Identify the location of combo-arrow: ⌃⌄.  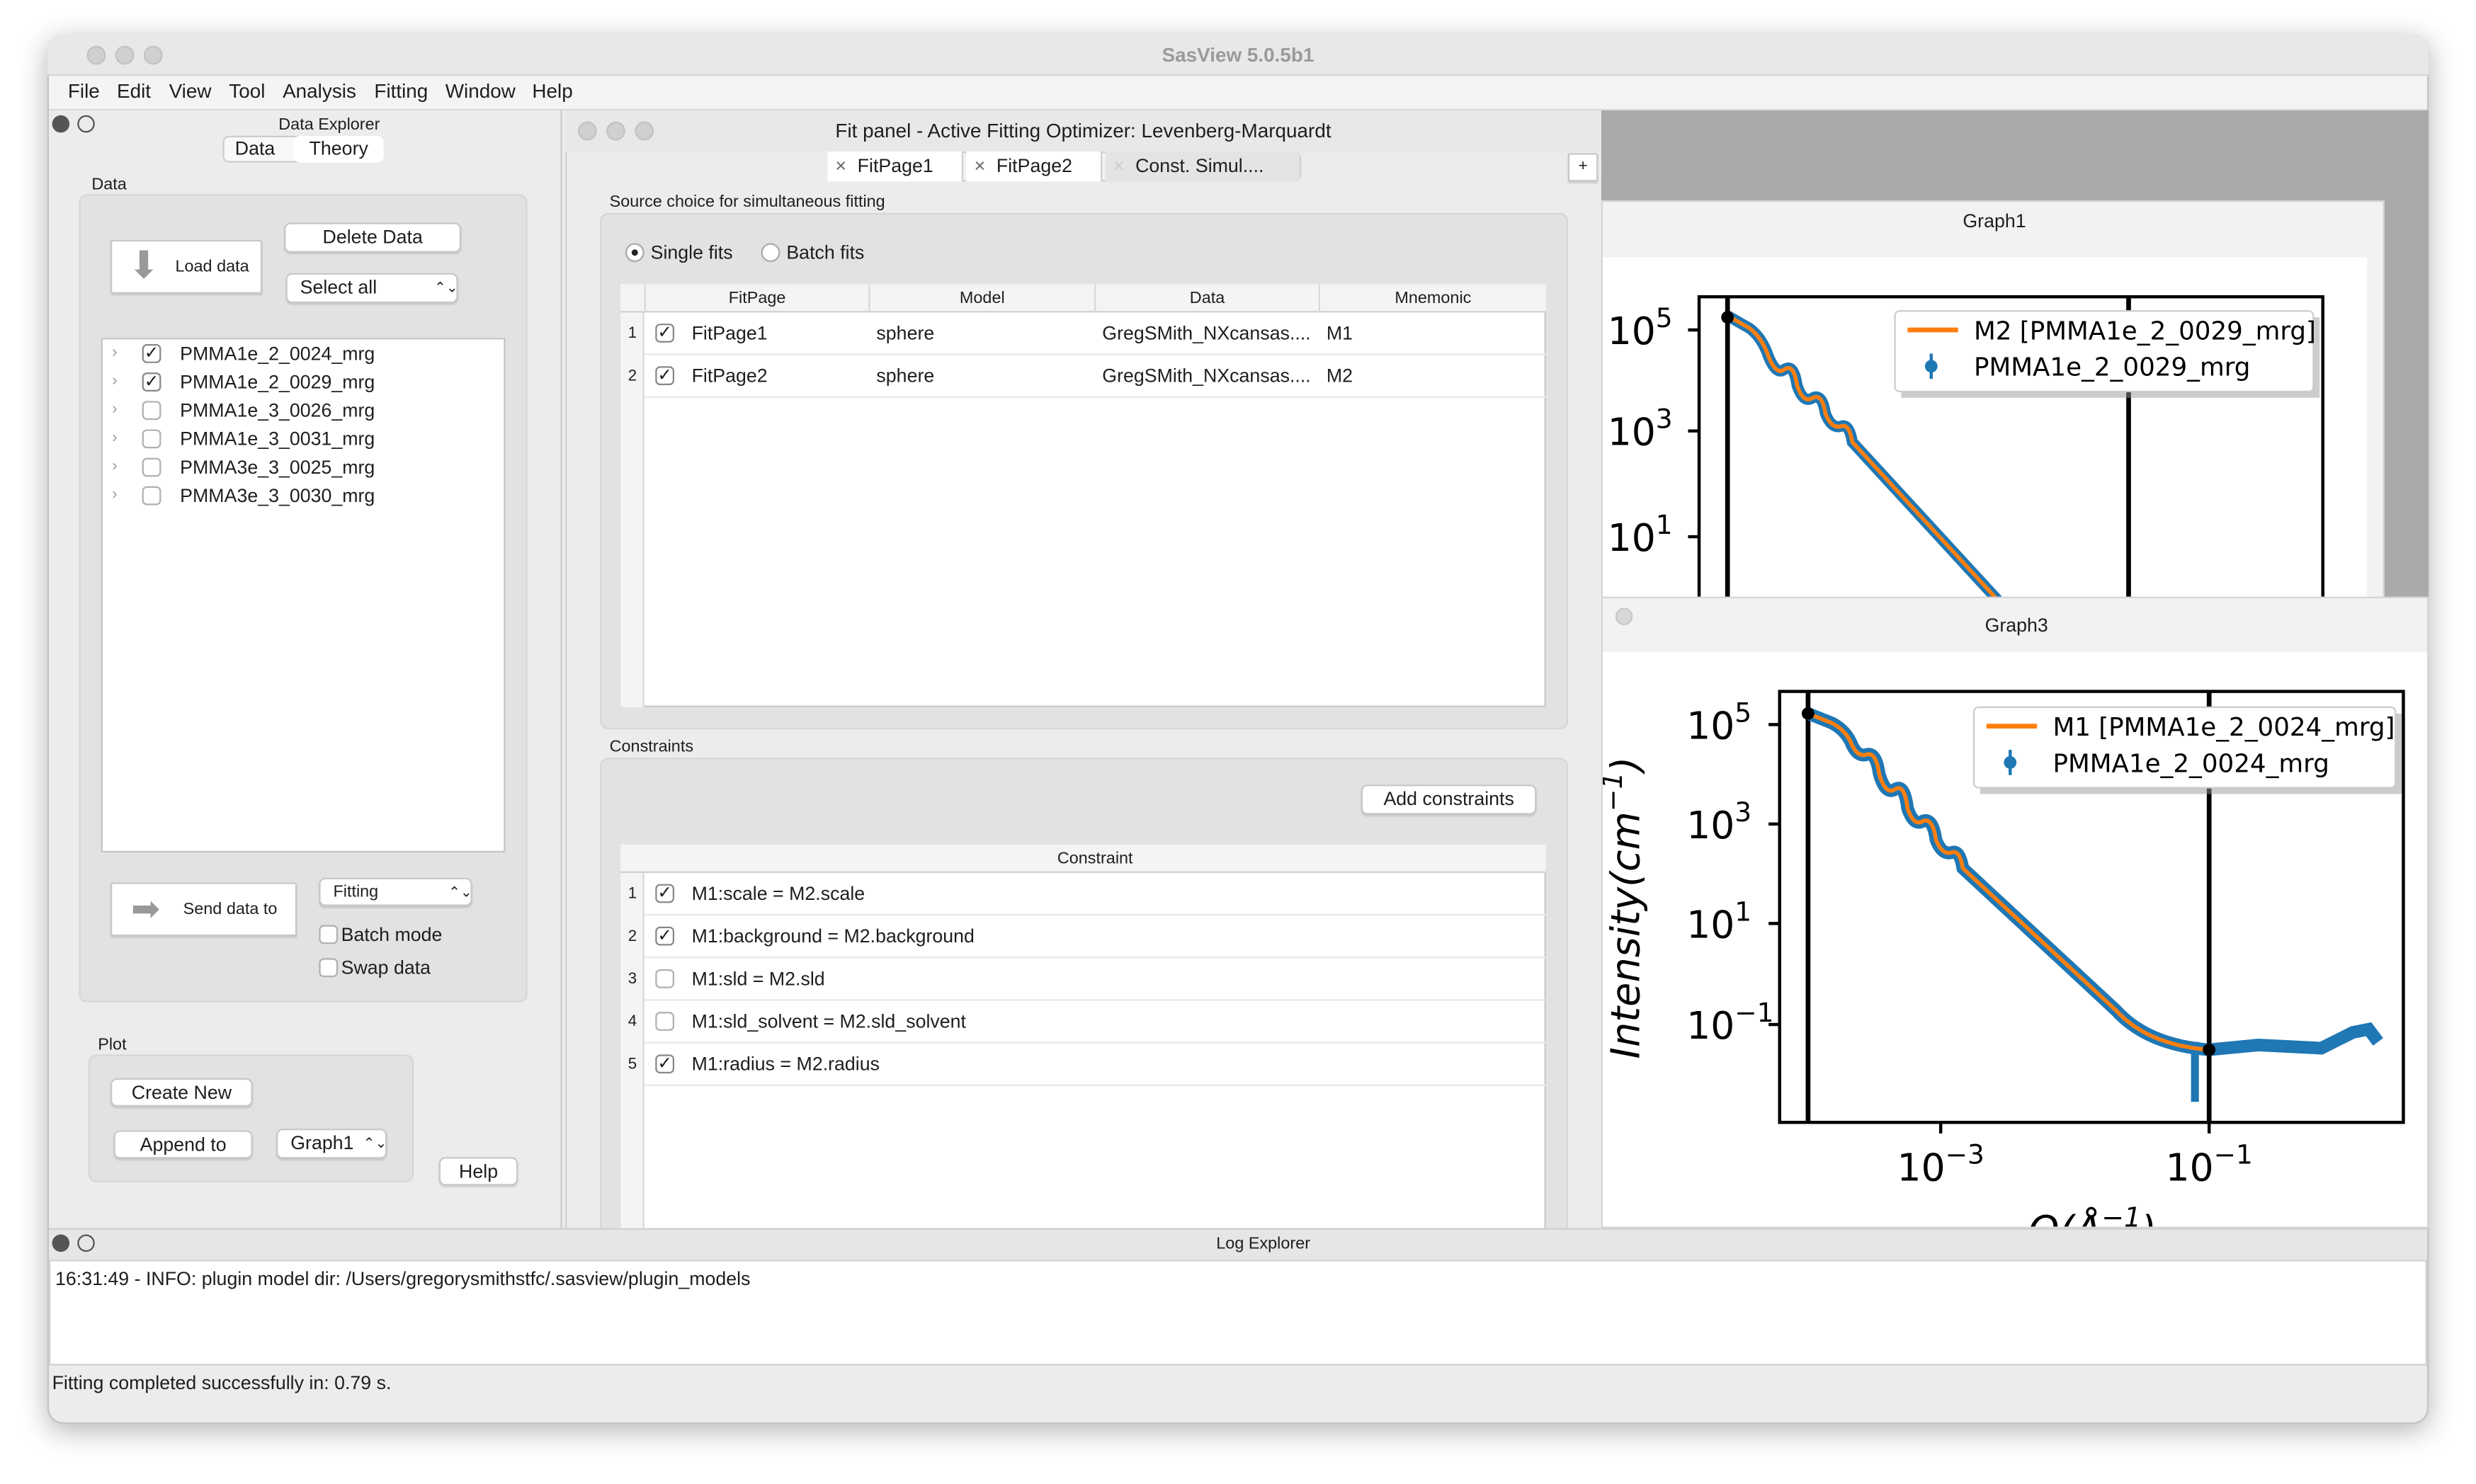
(446, 287).